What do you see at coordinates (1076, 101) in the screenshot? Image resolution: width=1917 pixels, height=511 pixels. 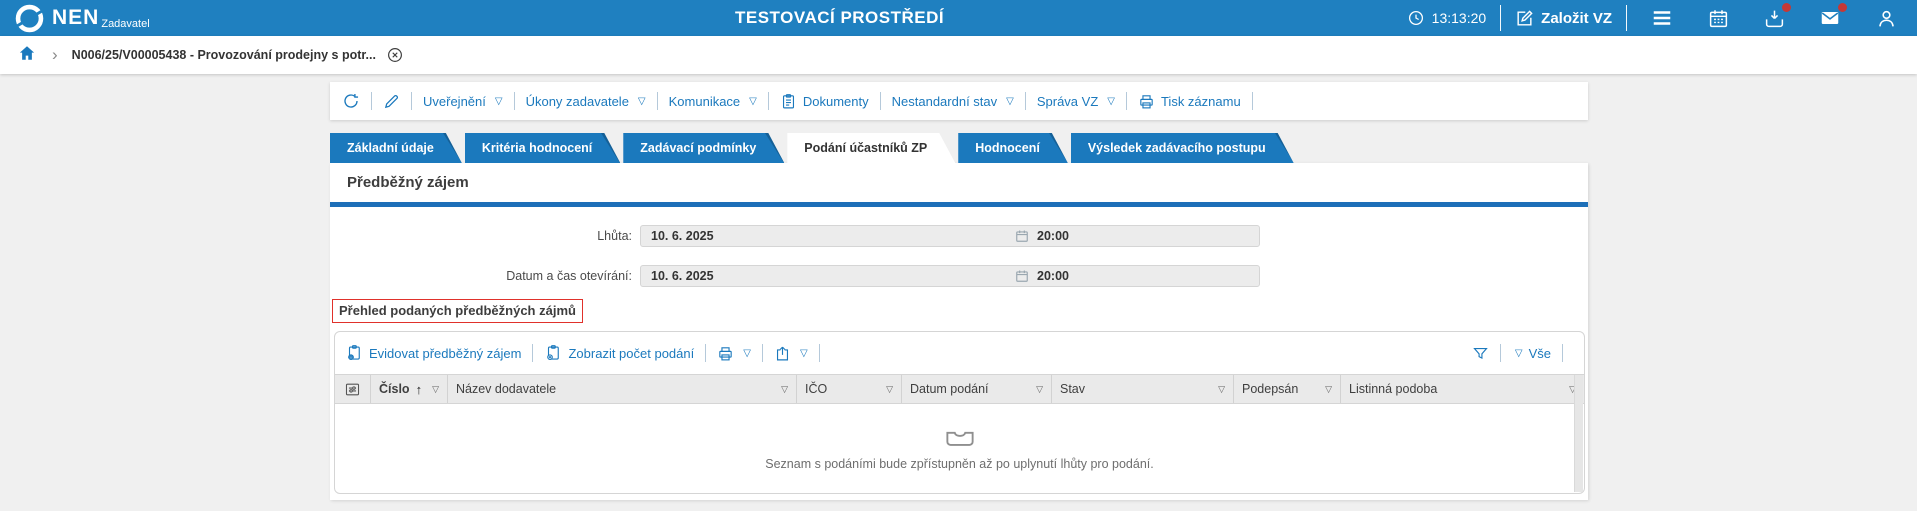 I see `menu-sprava-vz: Správa VZ ▽` at bounding box center [1076, 101].